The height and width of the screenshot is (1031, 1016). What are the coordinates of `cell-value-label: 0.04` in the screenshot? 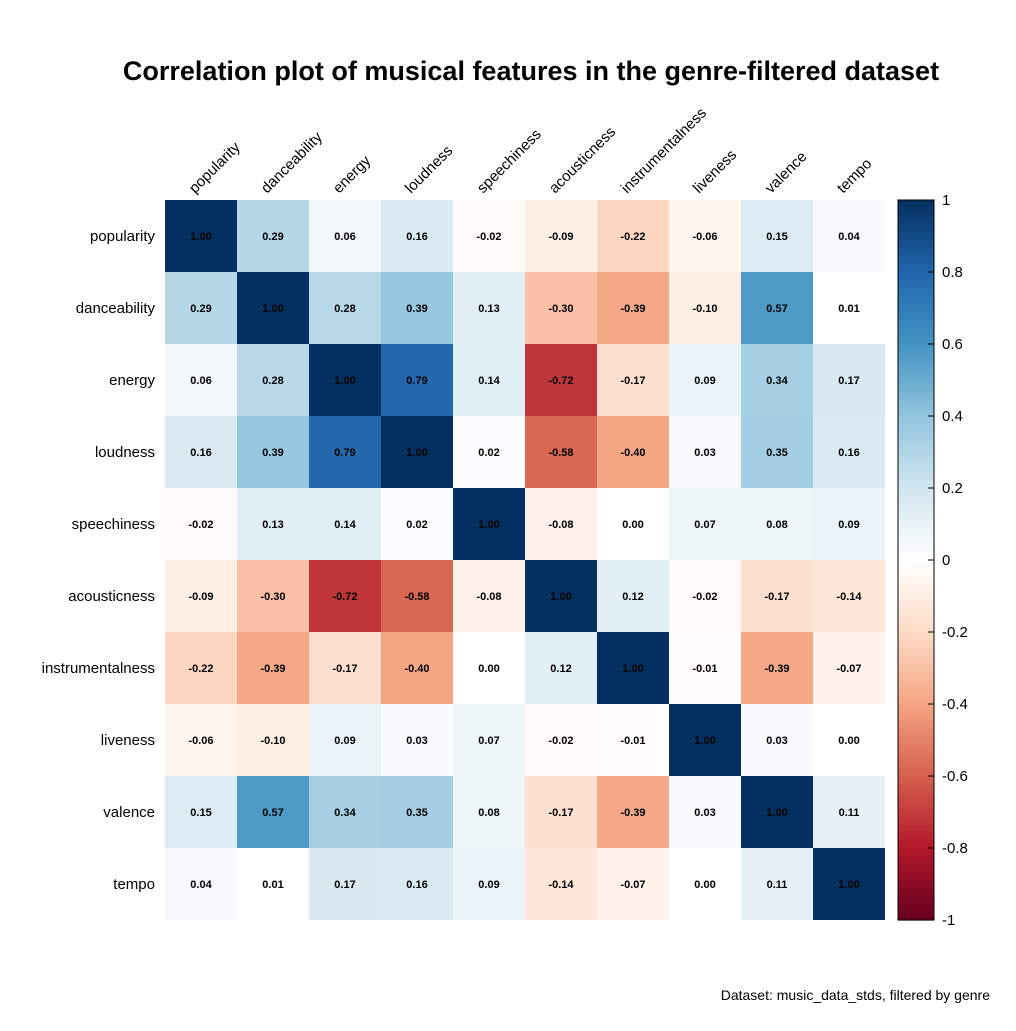 It's located at (201, 885).